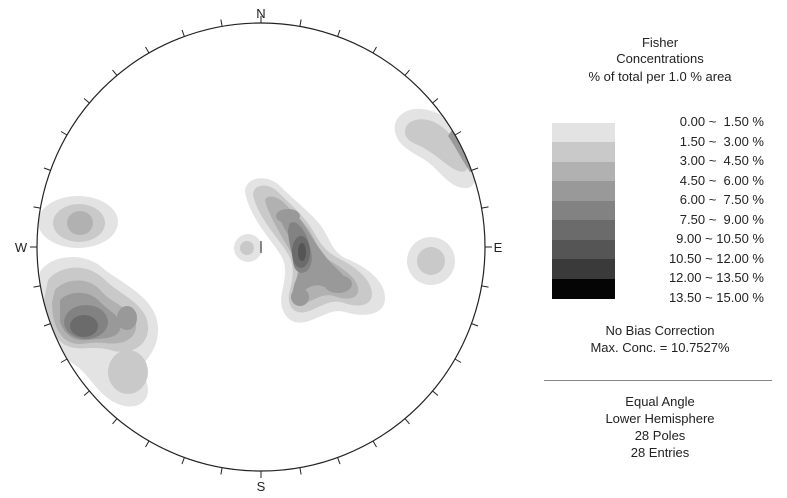 The width and height of the screenshot is (787, 498). I want to click on legend-title: Fisher, so click(660, 42).